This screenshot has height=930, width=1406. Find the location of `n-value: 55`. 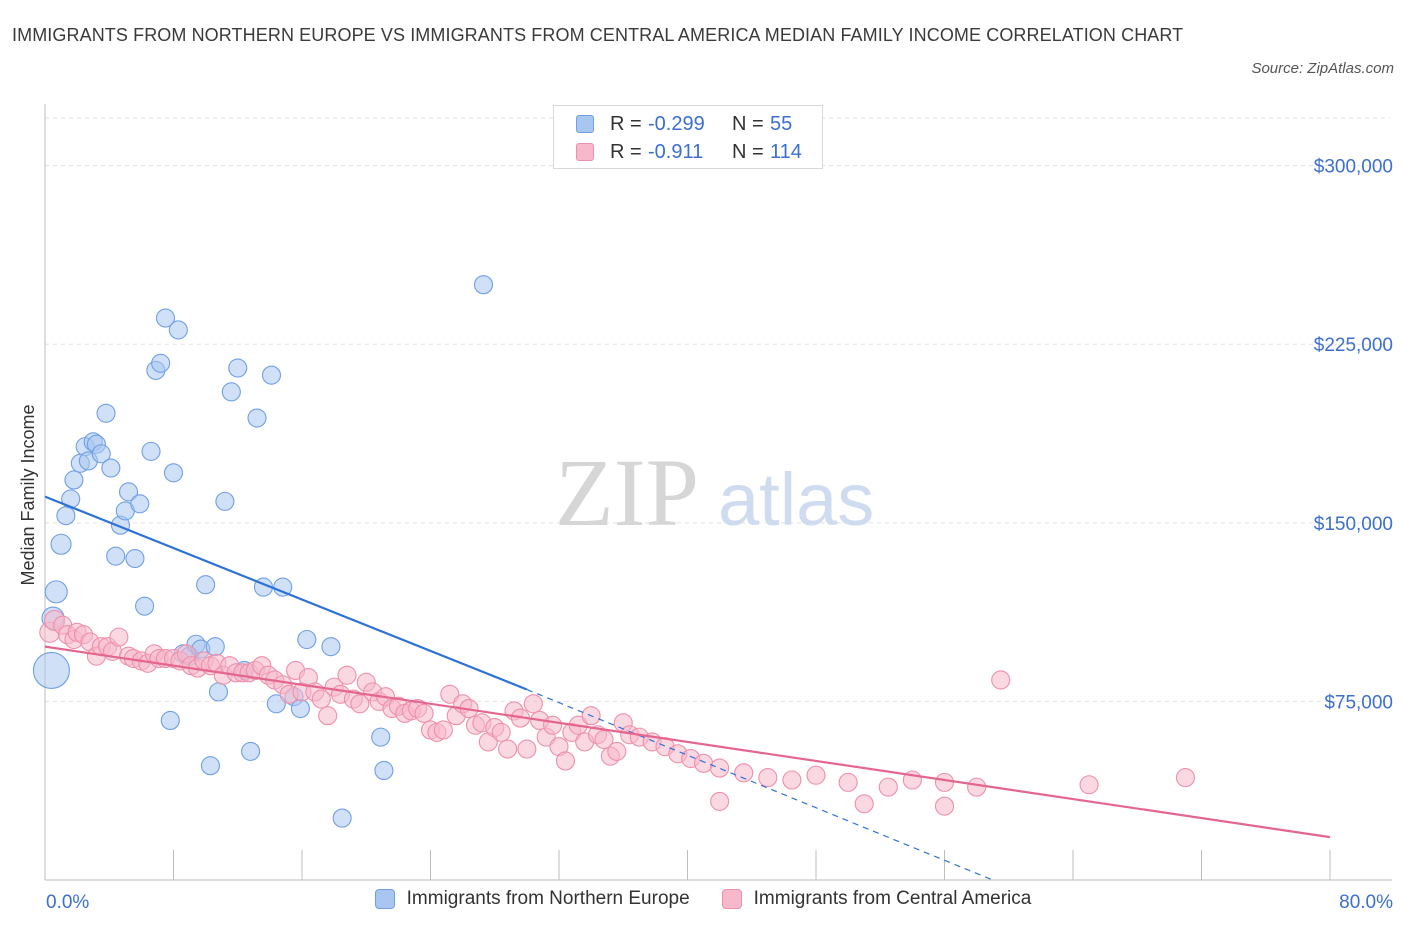

n-value: 55 is located at coordinates (781, 123).